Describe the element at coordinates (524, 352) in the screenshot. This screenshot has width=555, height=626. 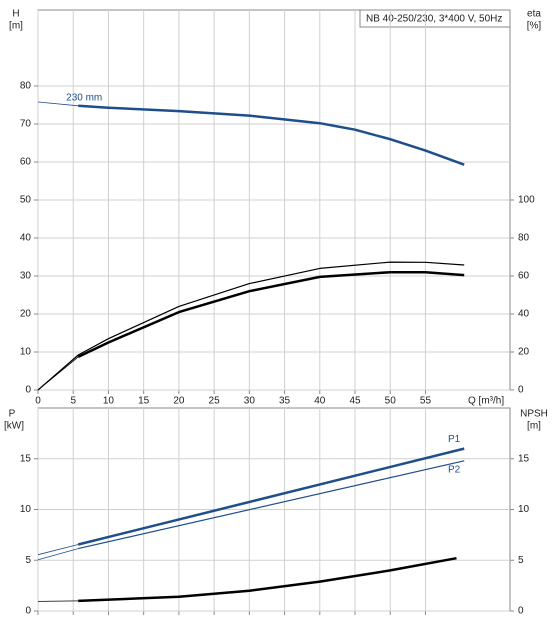
I see `y2-tick-label: 20` at that location.